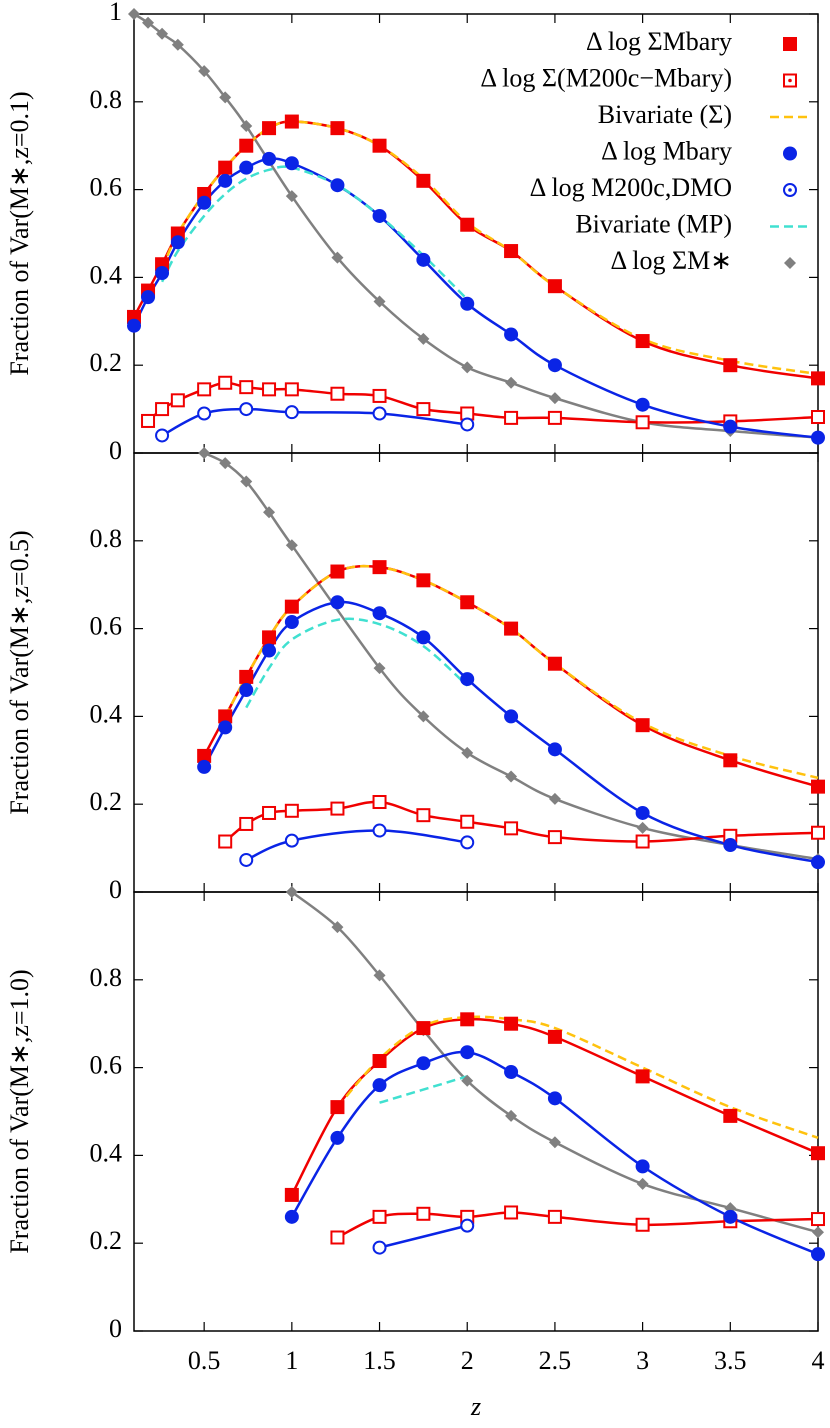  Describe the element at coordinates (204, 1360) in the screenshot. I see `x-tick-label: 0.5` at that location.